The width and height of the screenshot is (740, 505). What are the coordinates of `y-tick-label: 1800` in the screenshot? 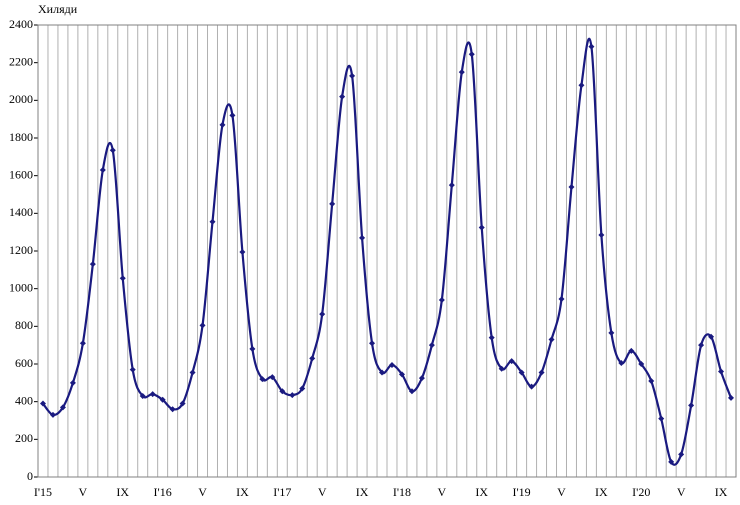 It's located at (21, 137).